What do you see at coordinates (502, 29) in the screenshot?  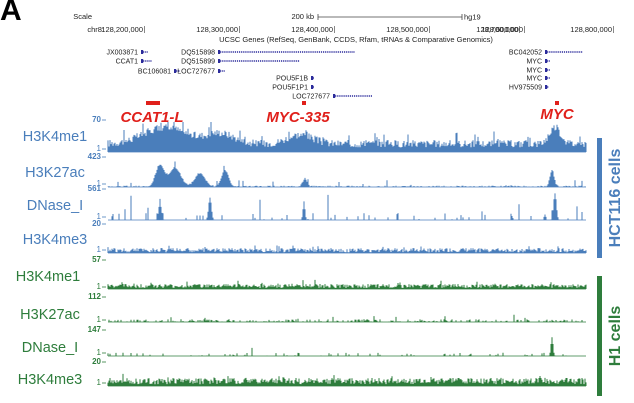 I see `coordinate-tick-label: 128,600,000` at bounding box center [502, 29].